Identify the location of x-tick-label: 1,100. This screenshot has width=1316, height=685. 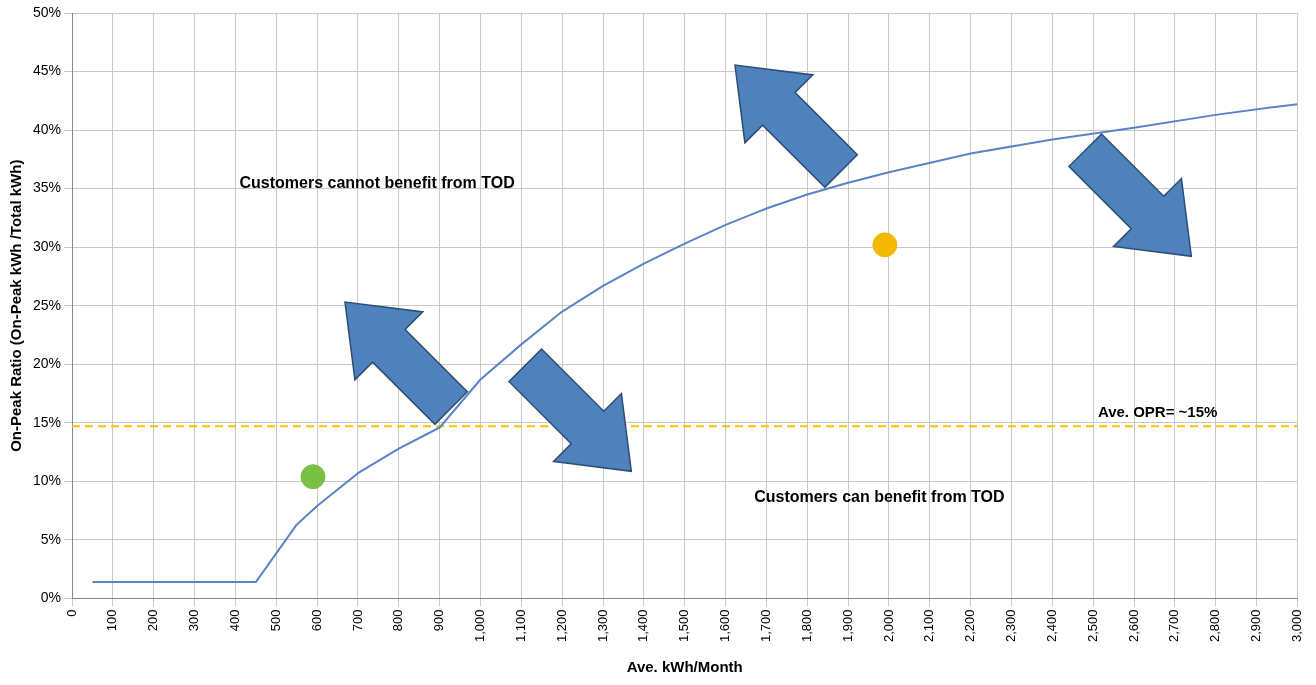
(520, 626).